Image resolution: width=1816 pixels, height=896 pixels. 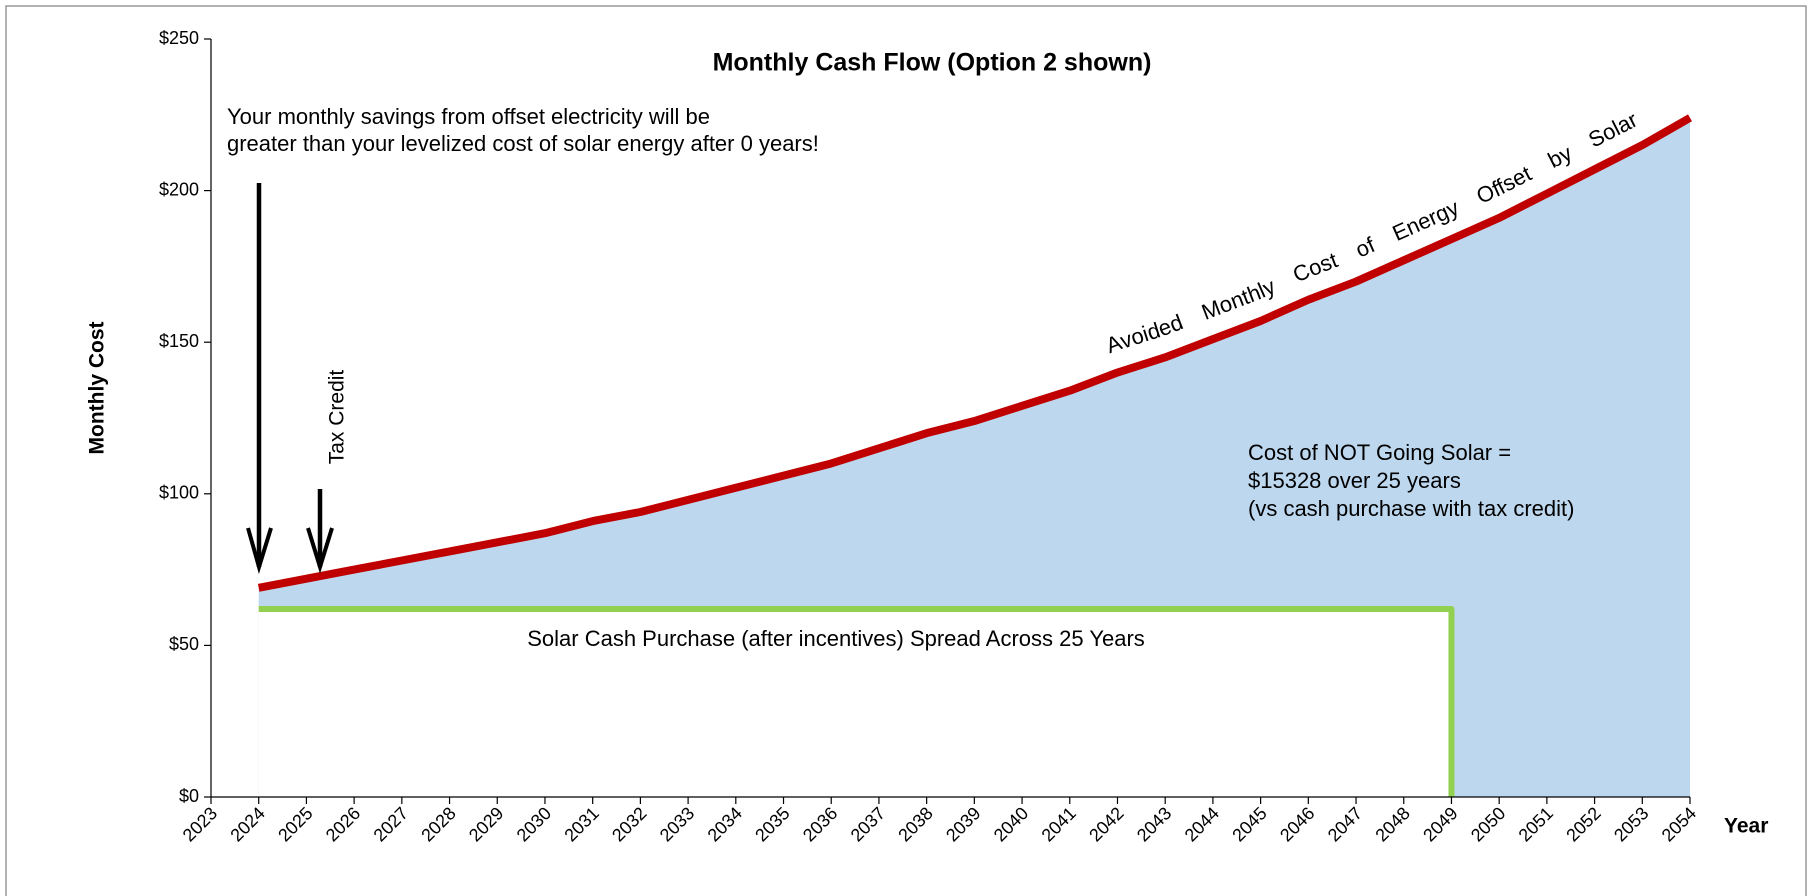 I want to click on note-line: $15328 over 25 years, so click(x=1354, y=480).